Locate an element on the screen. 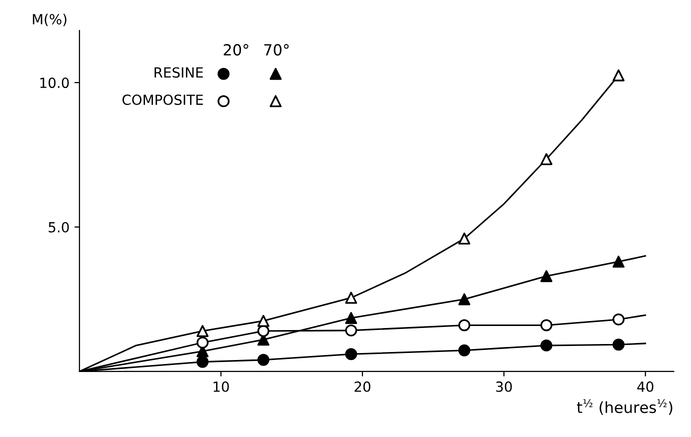 The image size is (691, 437). x-tick-label: 30 is located at coordinates (504, 386).